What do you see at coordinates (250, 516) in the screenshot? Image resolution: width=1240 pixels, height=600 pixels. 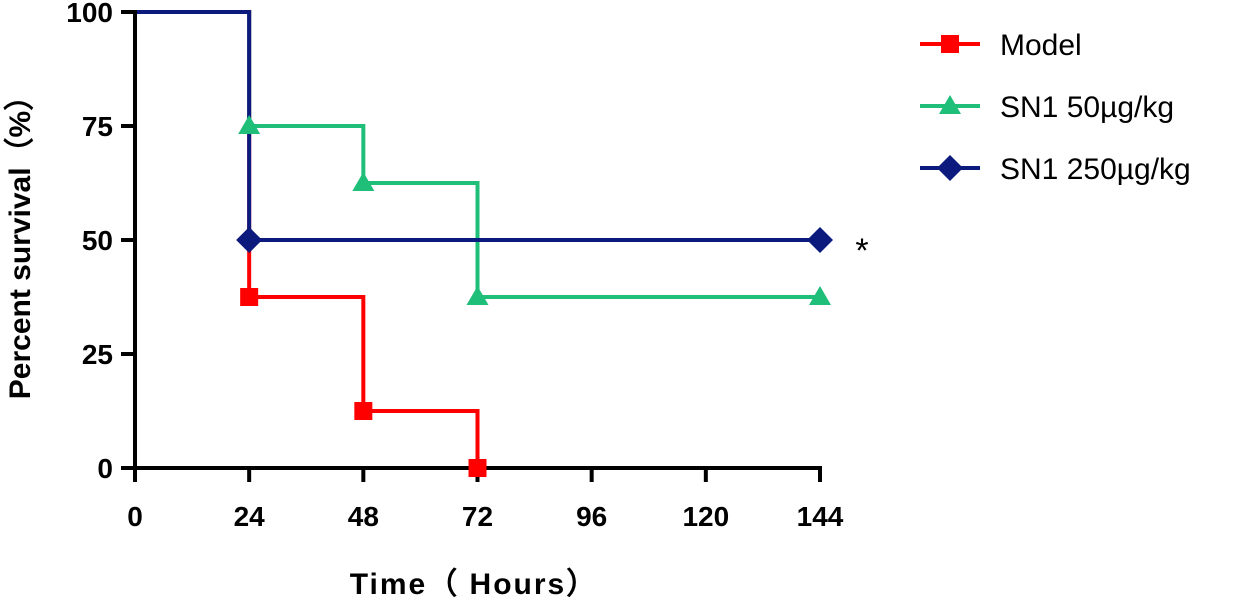 I see `x-tick-label: 24` at bounding box center [250, 516].